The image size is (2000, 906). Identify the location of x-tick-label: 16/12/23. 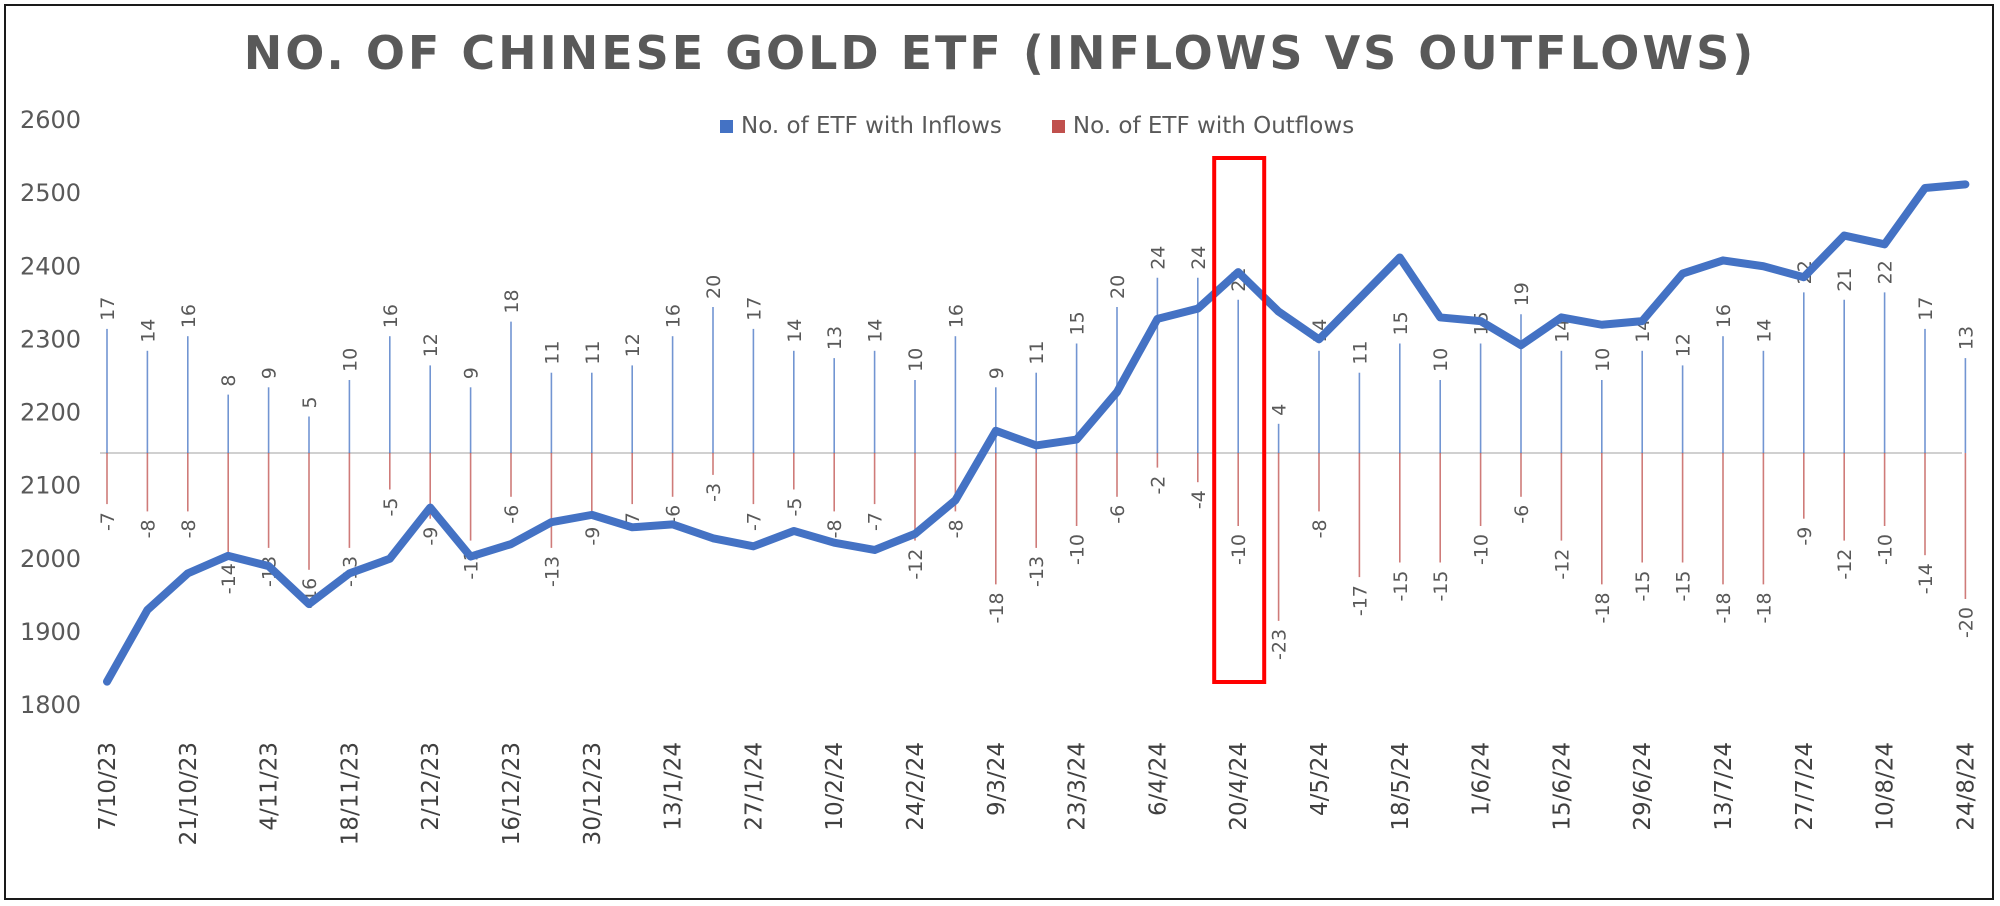
(512, 793).